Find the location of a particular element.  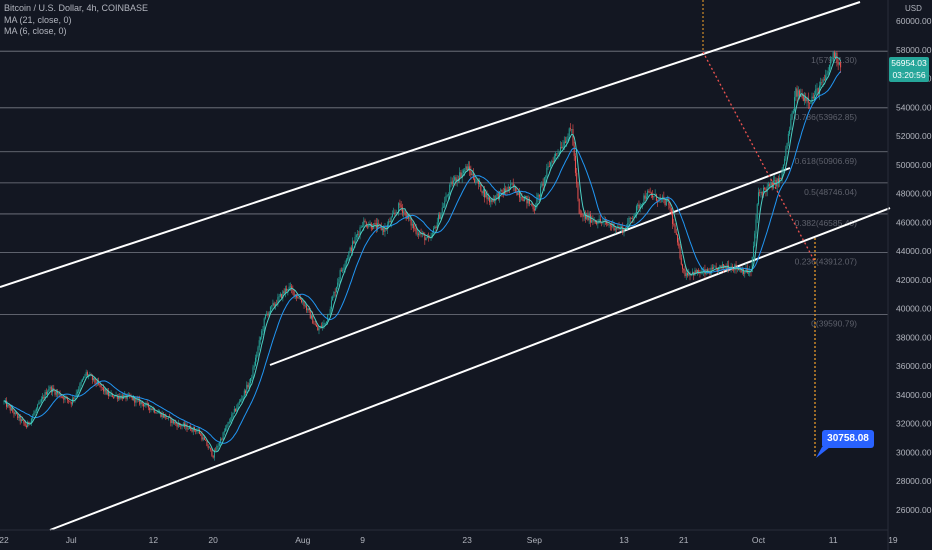

symbol-title: Bitcoin / U.S. Dollar, 4h, COINBASE is located at coordinates (76, 8).